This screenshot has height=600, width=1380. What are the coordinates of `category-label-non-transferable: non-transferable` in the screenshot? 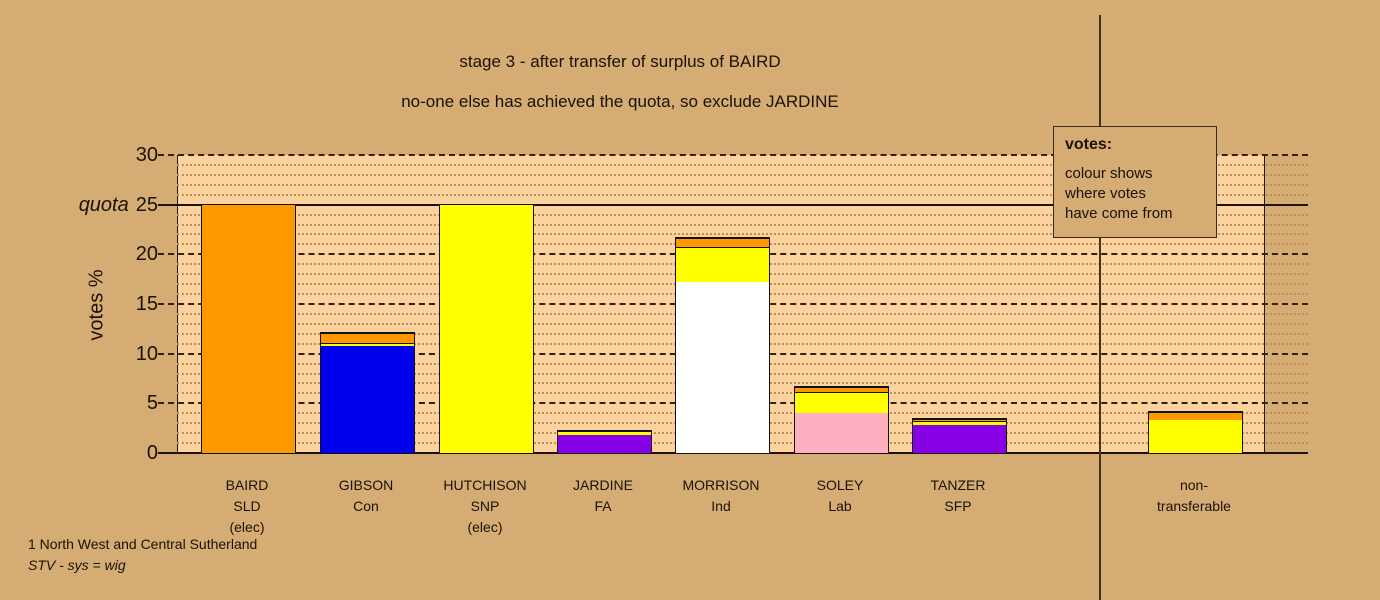 It's located at (1194, 496).